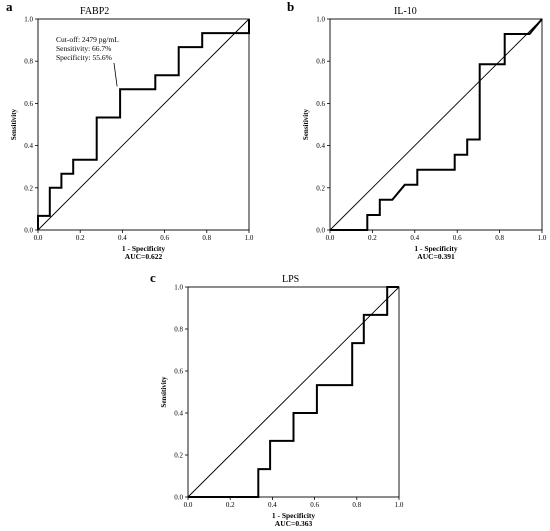  I want to click on cutoff-annotation-line: Cut-off: 2479 pg/mL, so click(87, 39).